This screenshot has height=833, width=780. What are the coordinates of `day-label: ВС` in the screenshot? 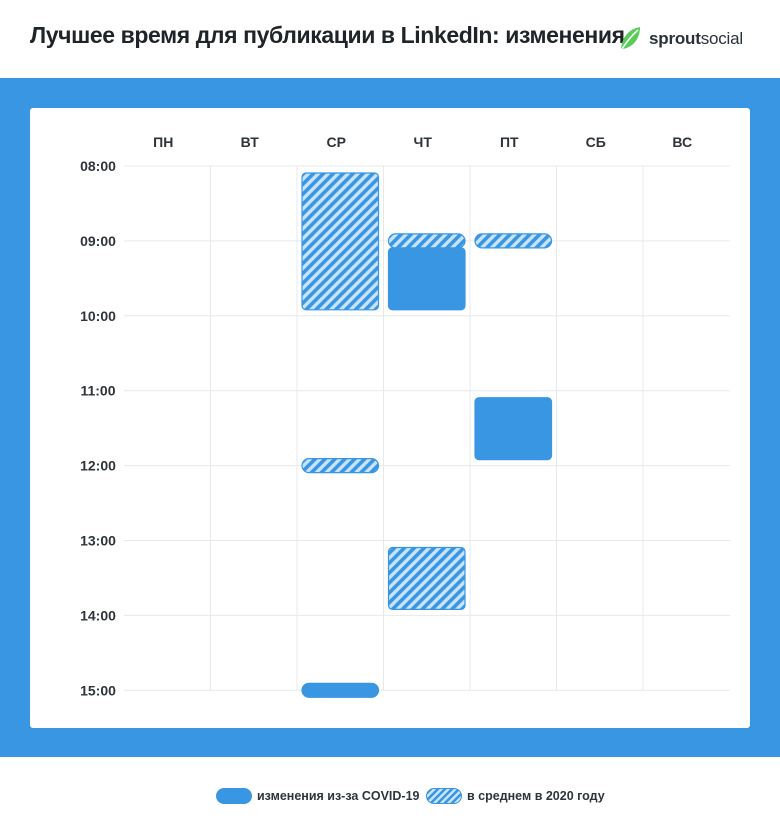 It's located at (682, 142).